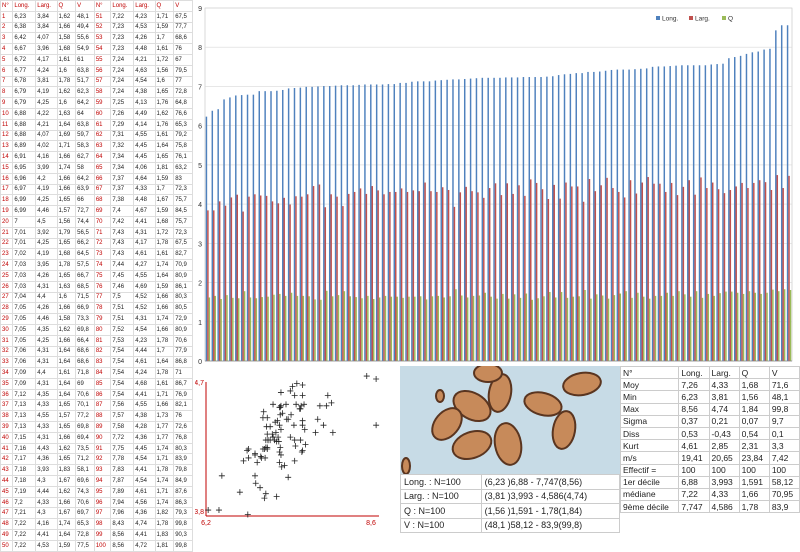 The width and height of the screenshot is (800, 552). Describe the element at coordinates (7, 481) in the screenshot. I see `row-number: 44` at that location.